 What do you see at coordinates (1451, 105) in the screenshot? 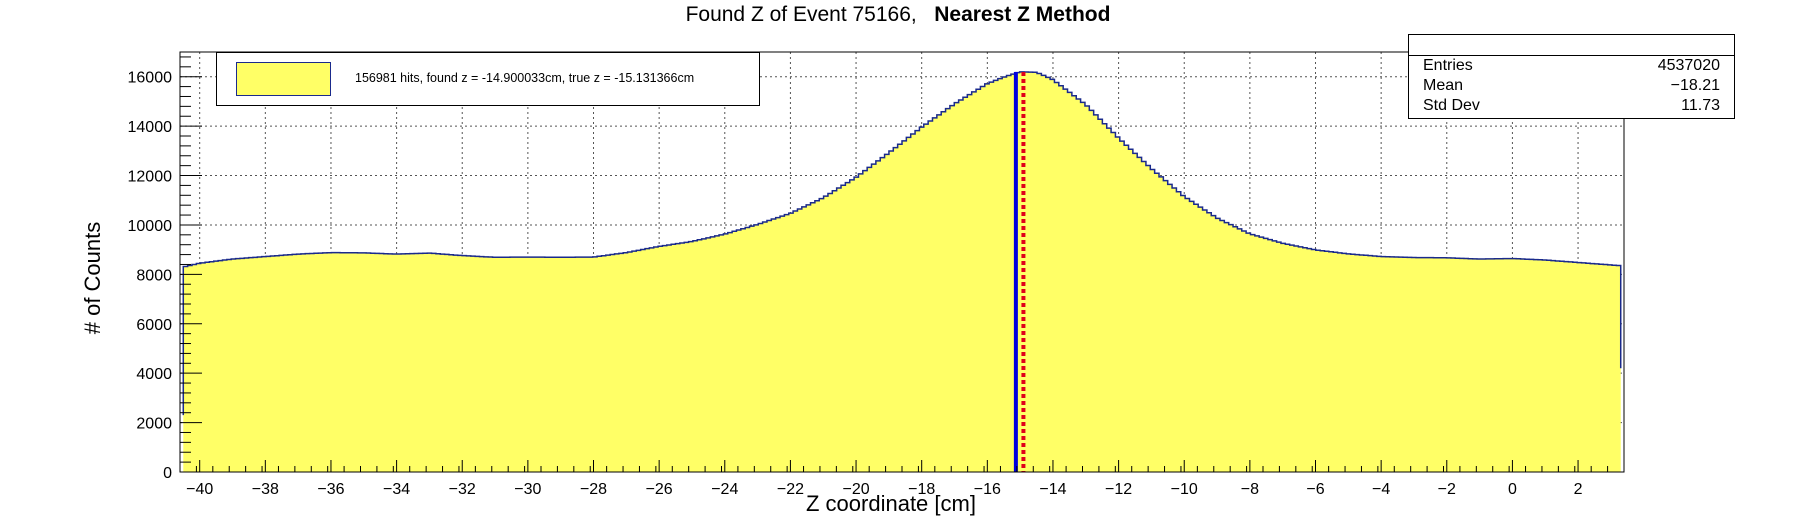
I see `stats-label: Std Dev` at bounding box center [1451, 105].